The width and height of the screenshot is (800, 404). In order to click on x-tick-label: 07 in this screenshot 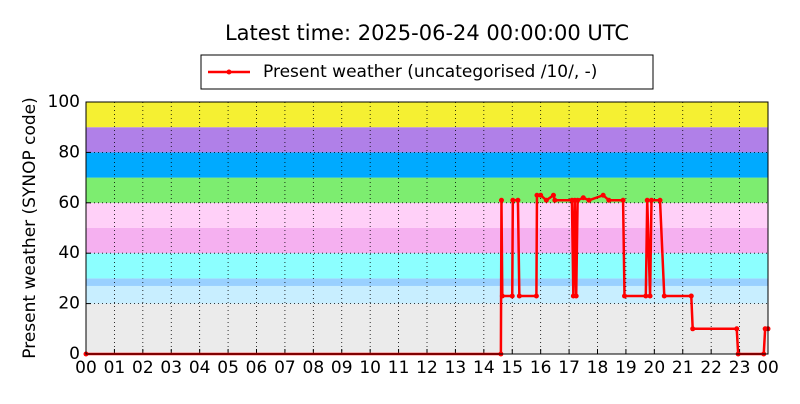, I will do `click(285, 368)`.